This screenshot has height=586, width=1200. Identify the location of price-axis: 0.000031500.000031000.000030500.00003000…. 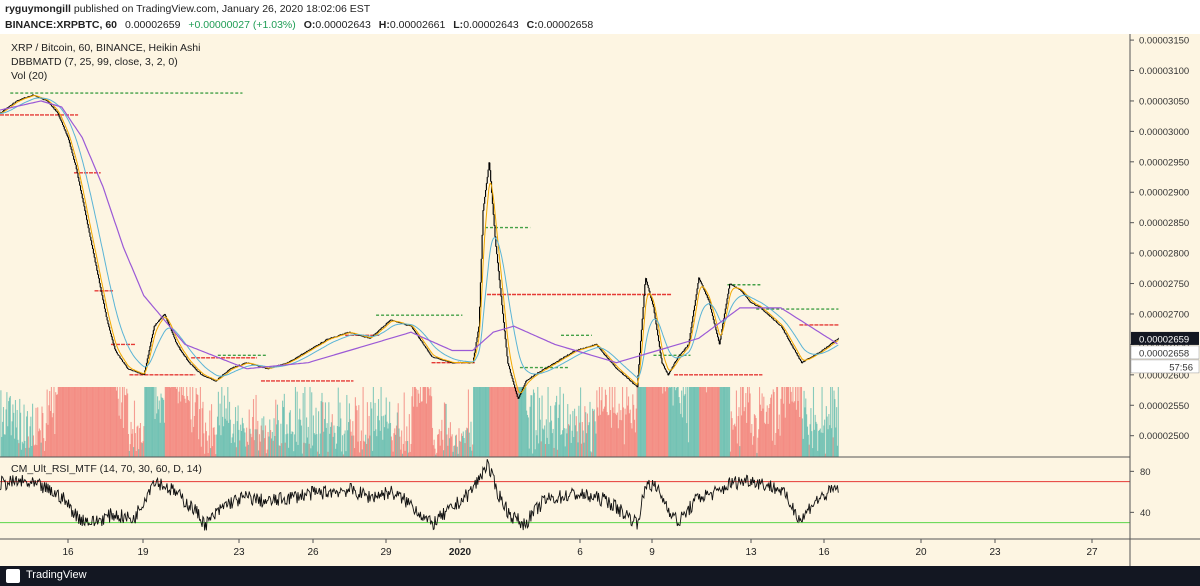
(1165, 277).